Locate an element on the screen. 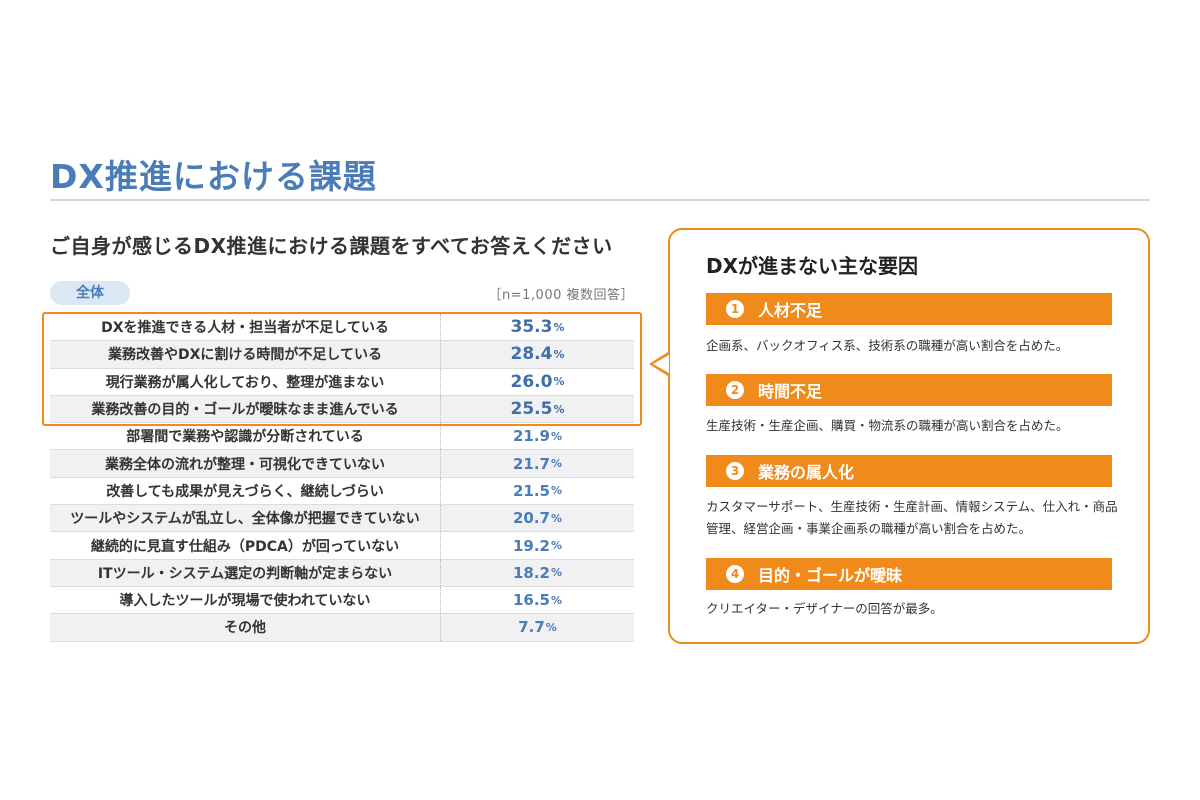 This screenshot has height=800, width=1200. row-value: 26.0% is located at coordinates (537, 381).